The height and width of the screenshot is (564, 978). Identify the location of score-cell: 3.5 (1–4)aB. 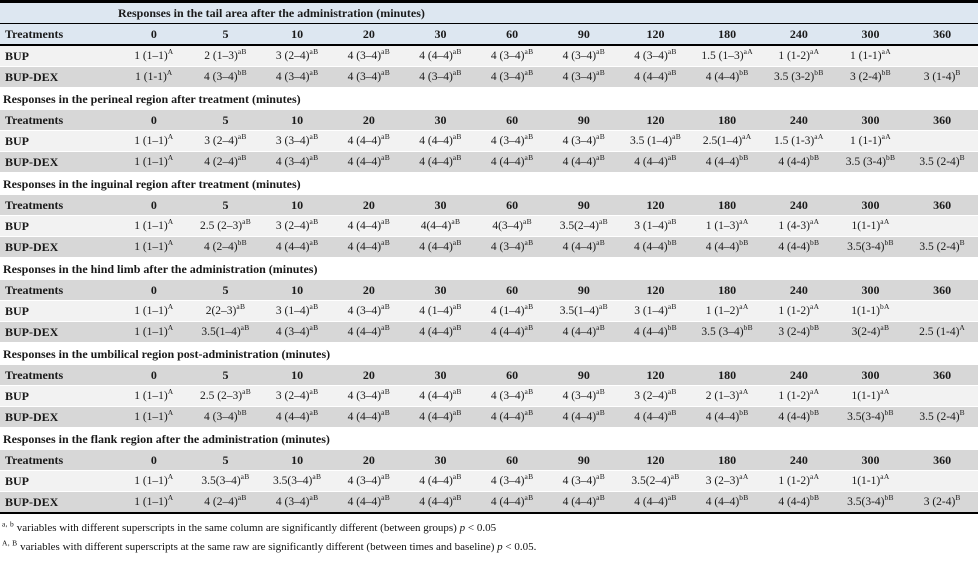
(655, 139).